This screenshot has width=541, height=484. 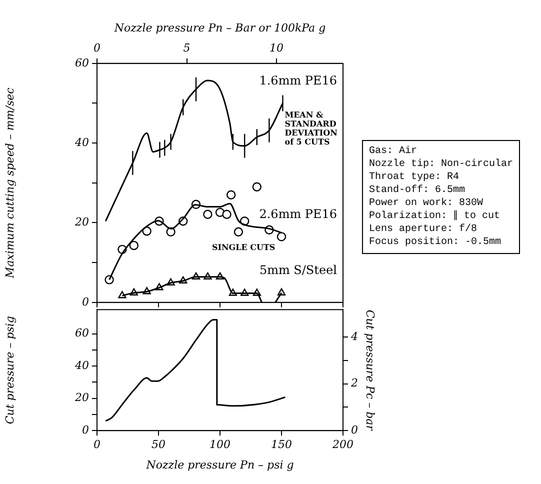 I want to click on annotation: SINGLE CUTS, so click(x=244, y=247).